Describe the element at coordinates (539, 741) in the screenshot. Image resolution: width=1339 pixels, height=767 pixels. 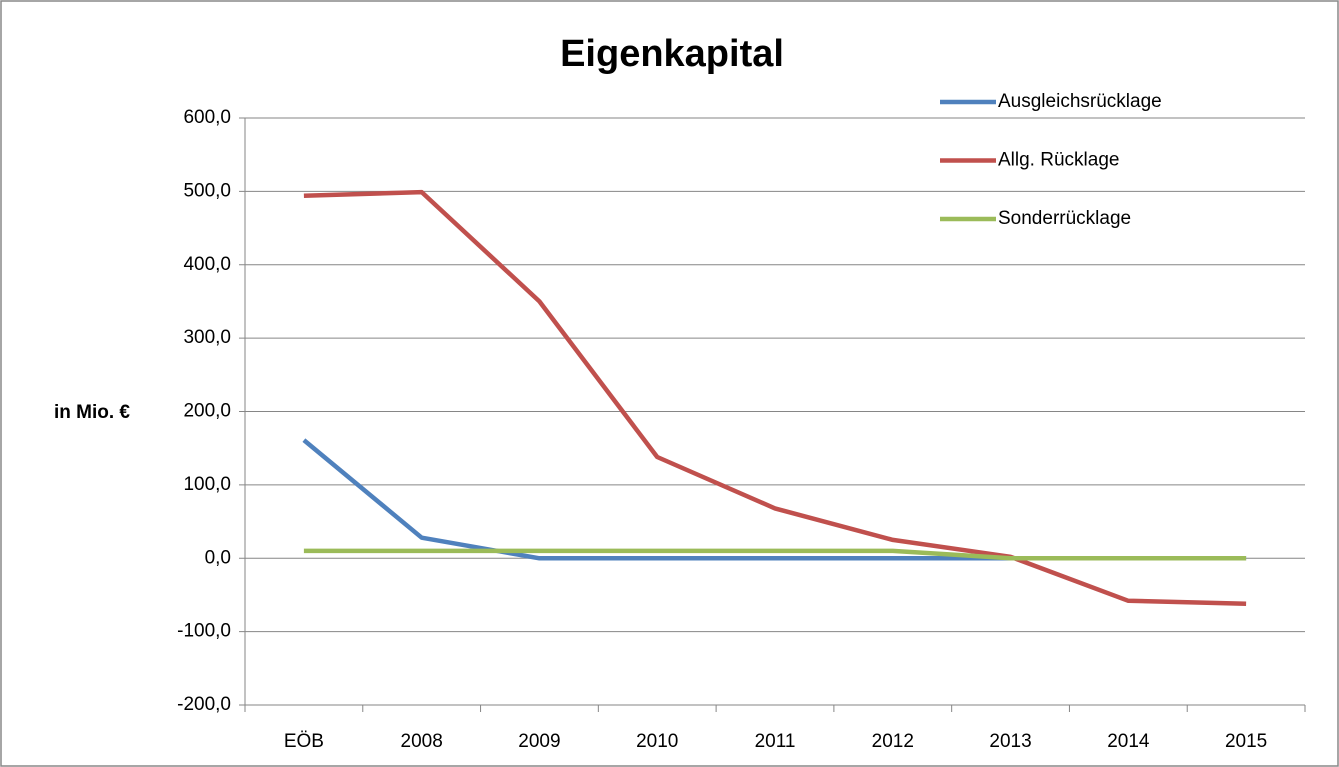
I see `x-tick-label: 2009` at that location.